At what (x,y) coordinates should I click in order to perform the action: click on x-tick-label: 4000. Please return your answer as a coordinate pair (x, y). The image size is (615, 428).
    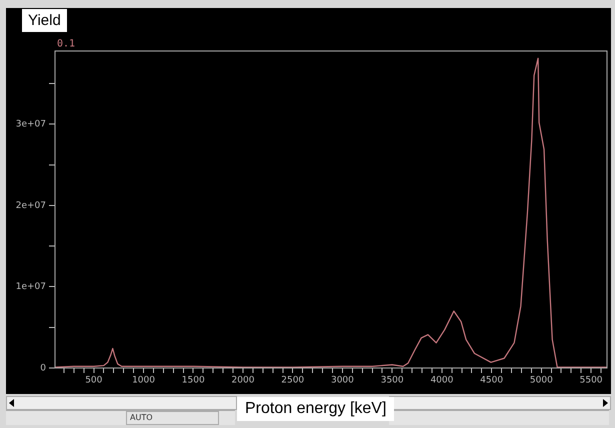
    Looking at the image, I should click on (442, 381).